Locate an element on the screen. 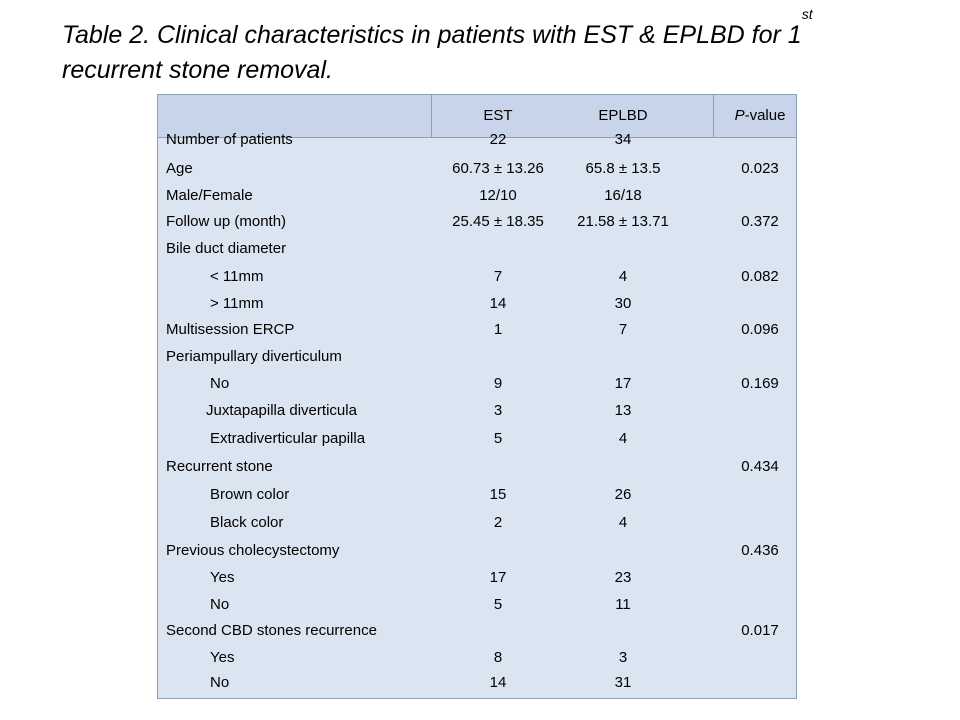 This screenshot has height=720, width=960. cell-est: 8 is located at coordinates (498, 657).